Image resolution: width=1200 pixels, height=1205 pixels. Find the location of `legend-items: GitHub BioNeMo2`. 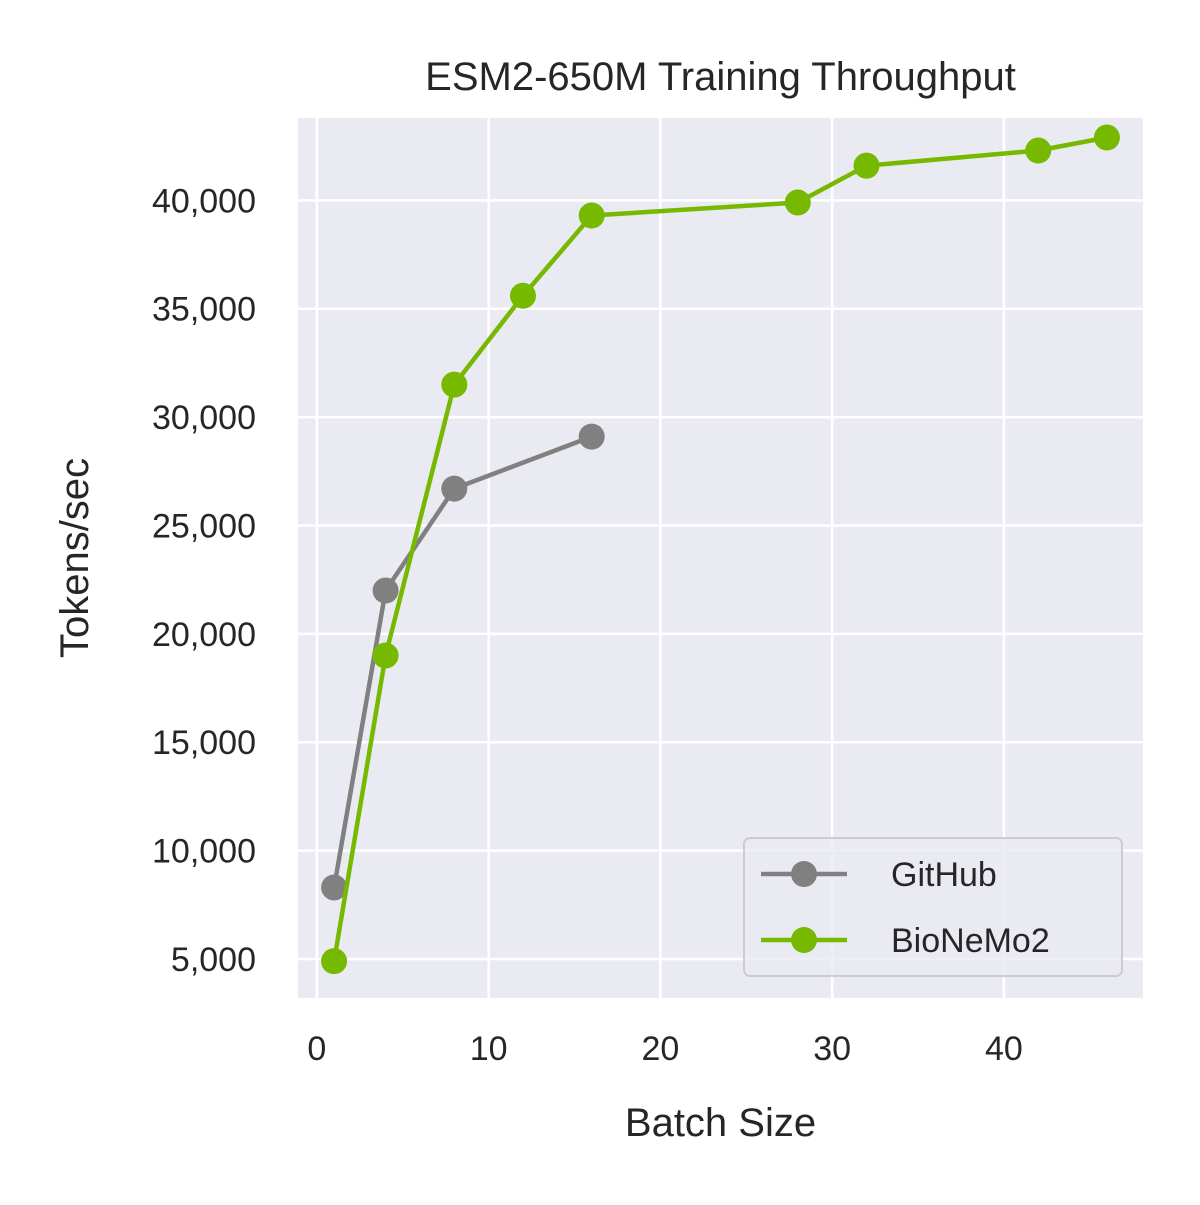

legend-items: GitHub BioNeMo2 is located at coordinates (905, 908).